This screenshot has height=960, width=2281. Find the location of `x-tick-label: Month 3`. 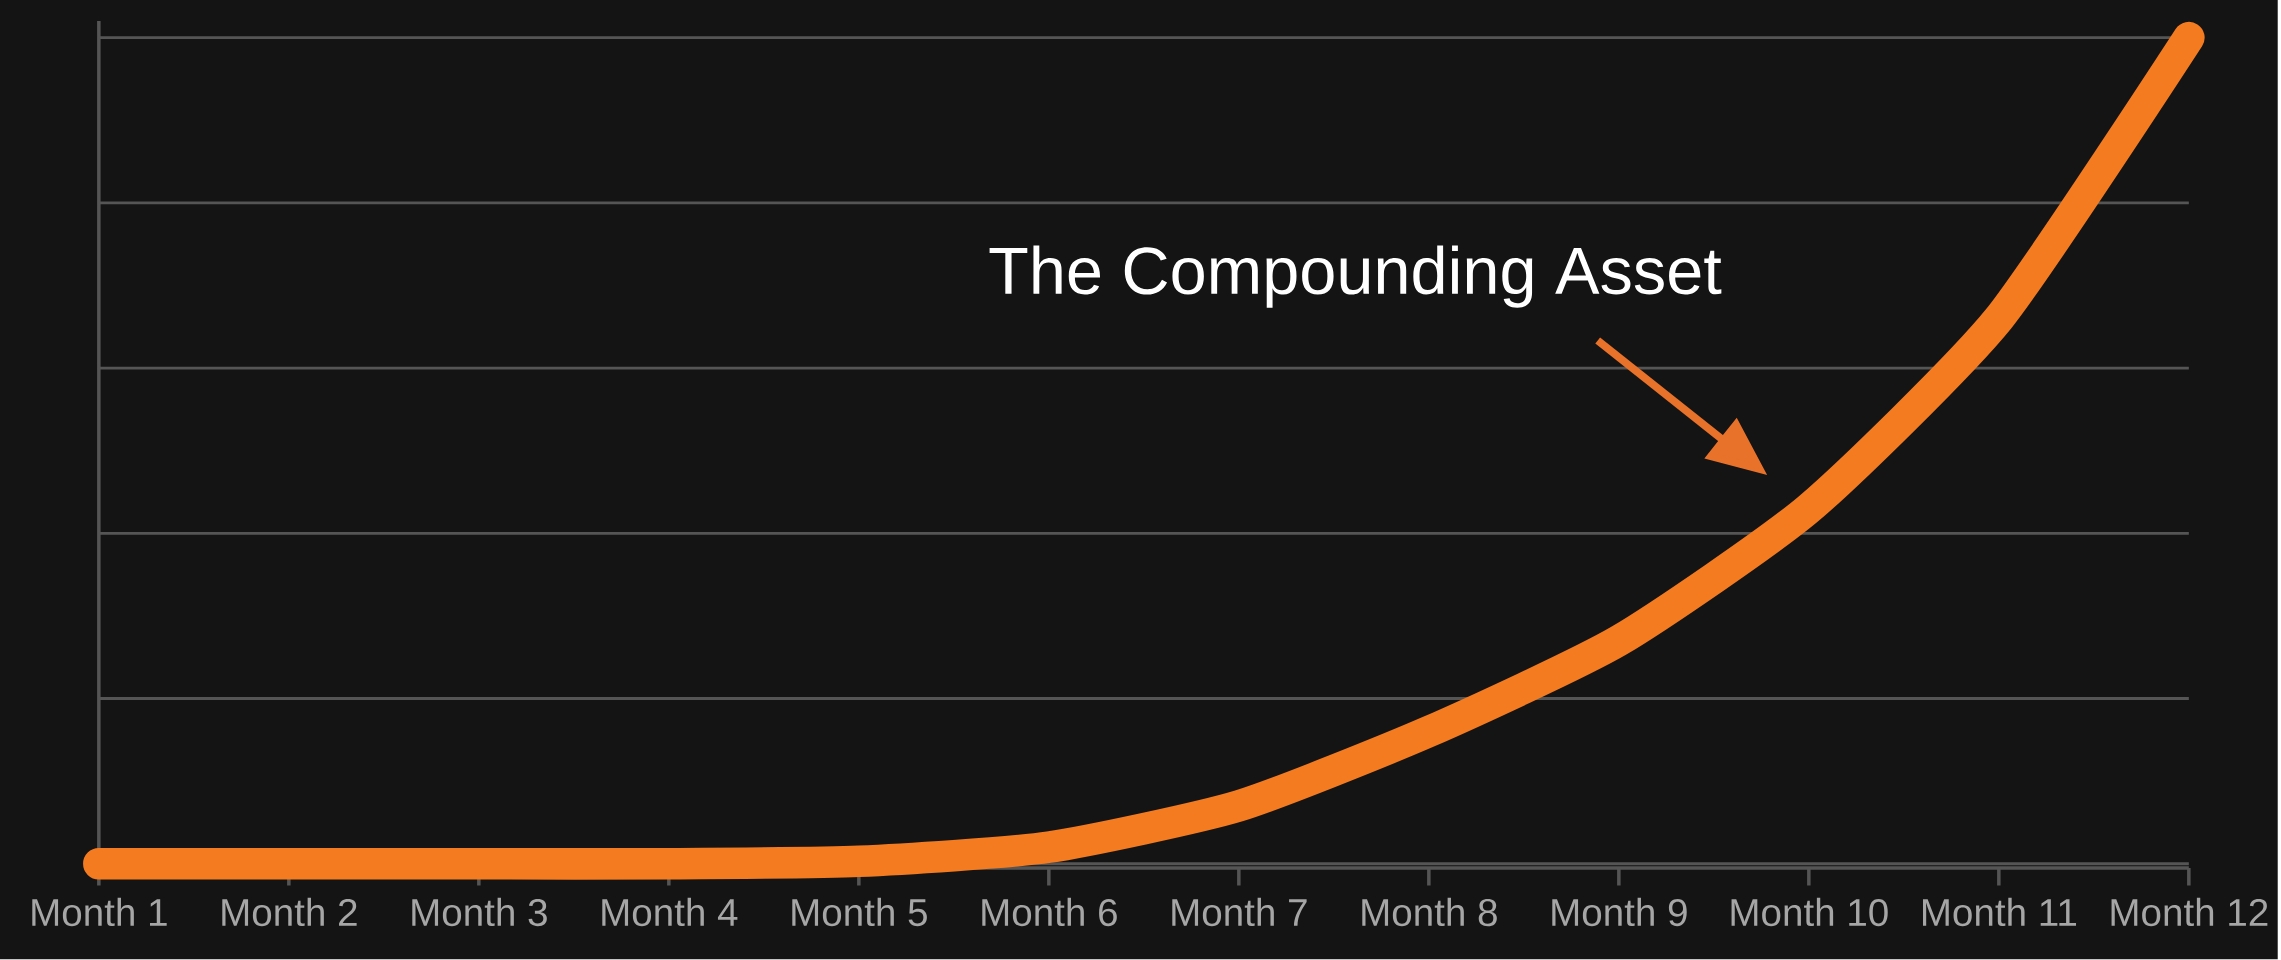

x-tick-label: Month 3 is located at coordinates (479, 912).